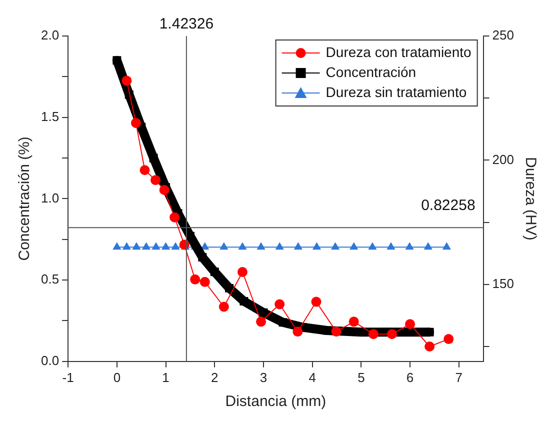 The height and width of the screenshot is (425, 555). Describe the element at coordinates (50, 35) in the screenshot. I see `y-tick-label: 2.0` at that location.